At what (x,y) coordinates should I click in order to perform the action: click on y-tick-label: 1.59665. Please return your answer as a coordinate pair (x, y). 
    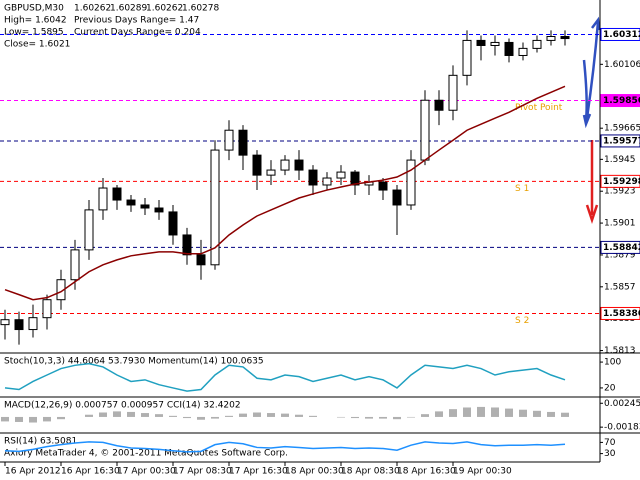
    Looking at the image, I should click on (622, 129).